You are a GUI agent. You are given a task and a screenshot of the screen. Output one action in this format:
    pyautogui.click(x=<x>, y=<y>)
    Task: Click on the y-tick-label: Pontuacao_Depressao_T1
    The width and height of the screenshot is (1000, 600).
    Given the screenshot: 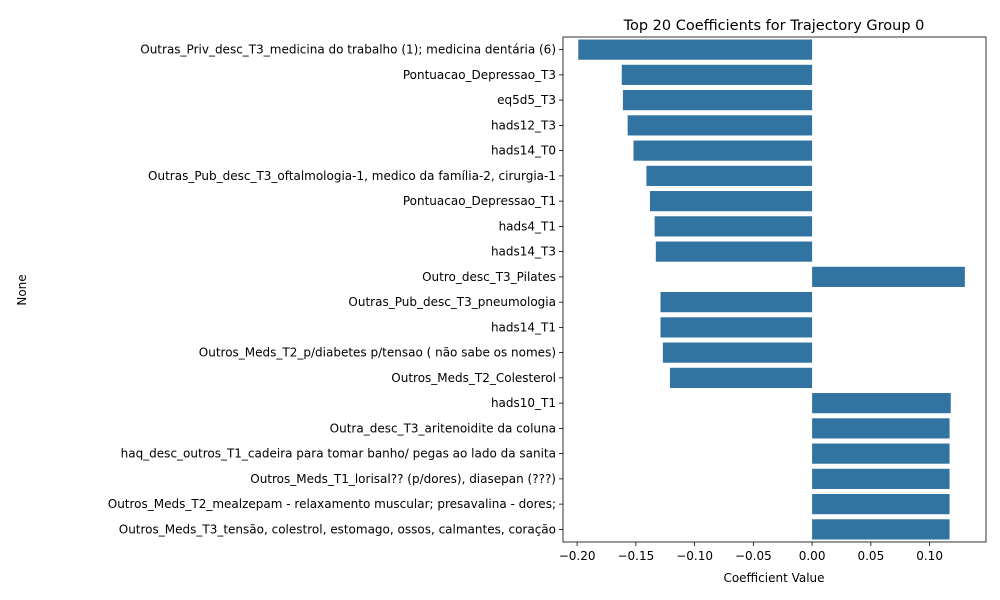 What is the action you would take?
    pyautogui.click(x=479, y=201)
    